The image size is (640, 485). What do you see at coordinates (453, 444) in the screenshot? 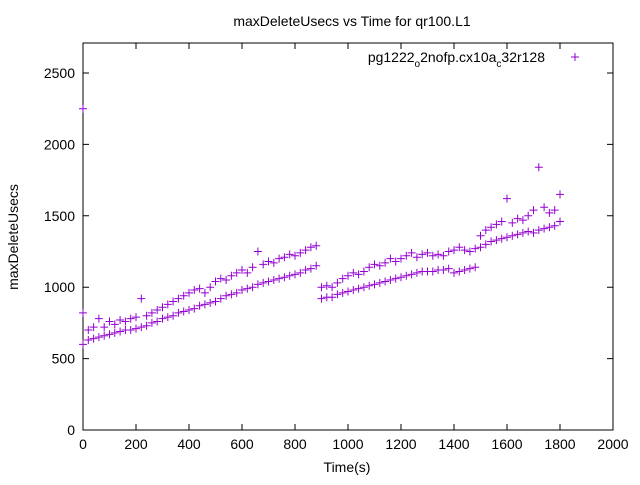
I see `x-tick-label: 1400` at bounding box center [453, 444].